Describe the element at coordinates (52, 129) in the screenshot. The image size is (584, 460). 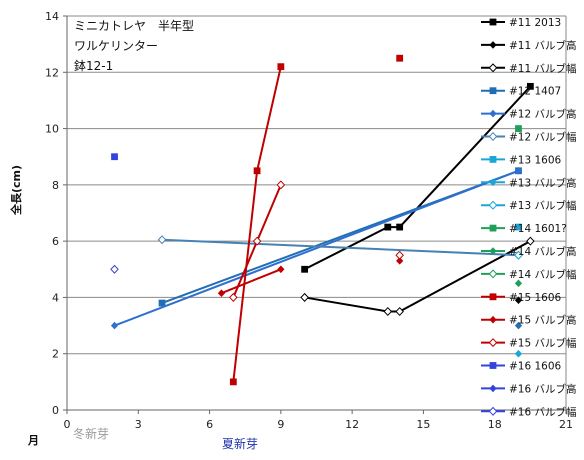
I see `y-tick-label-5: 10` at that location.